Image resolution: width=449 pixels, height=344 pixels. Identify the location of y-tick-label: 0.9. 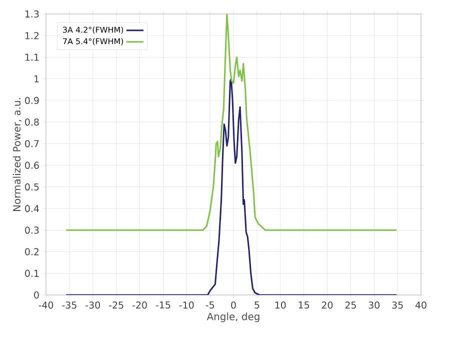
(32, 100).